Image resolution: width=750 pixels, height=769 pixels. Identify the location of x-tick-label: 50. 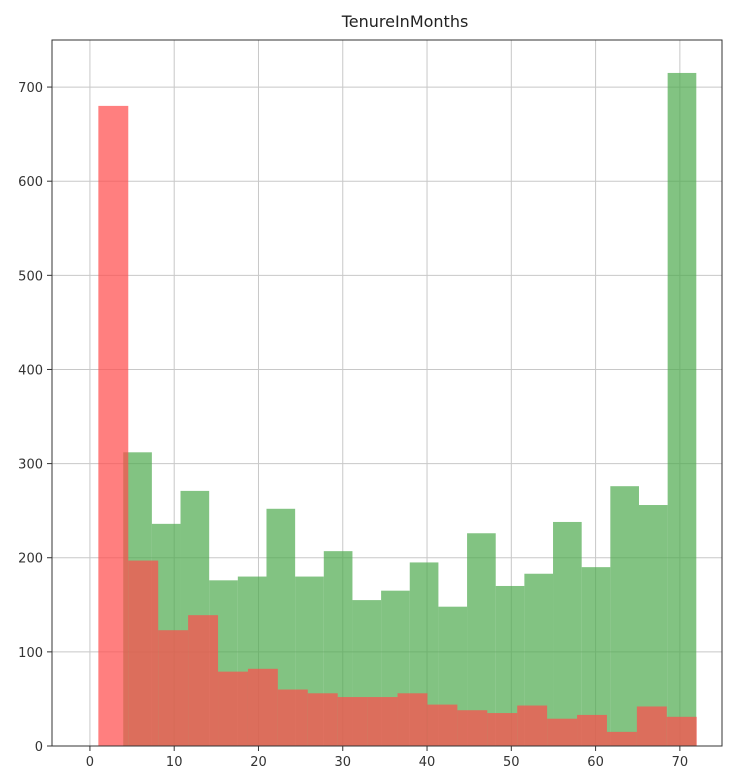
(511, 762).